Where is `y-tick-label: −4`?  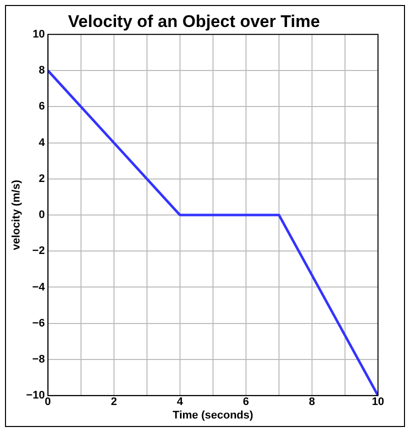 y-tick-label: −4 is located at coordinates (39, 287).